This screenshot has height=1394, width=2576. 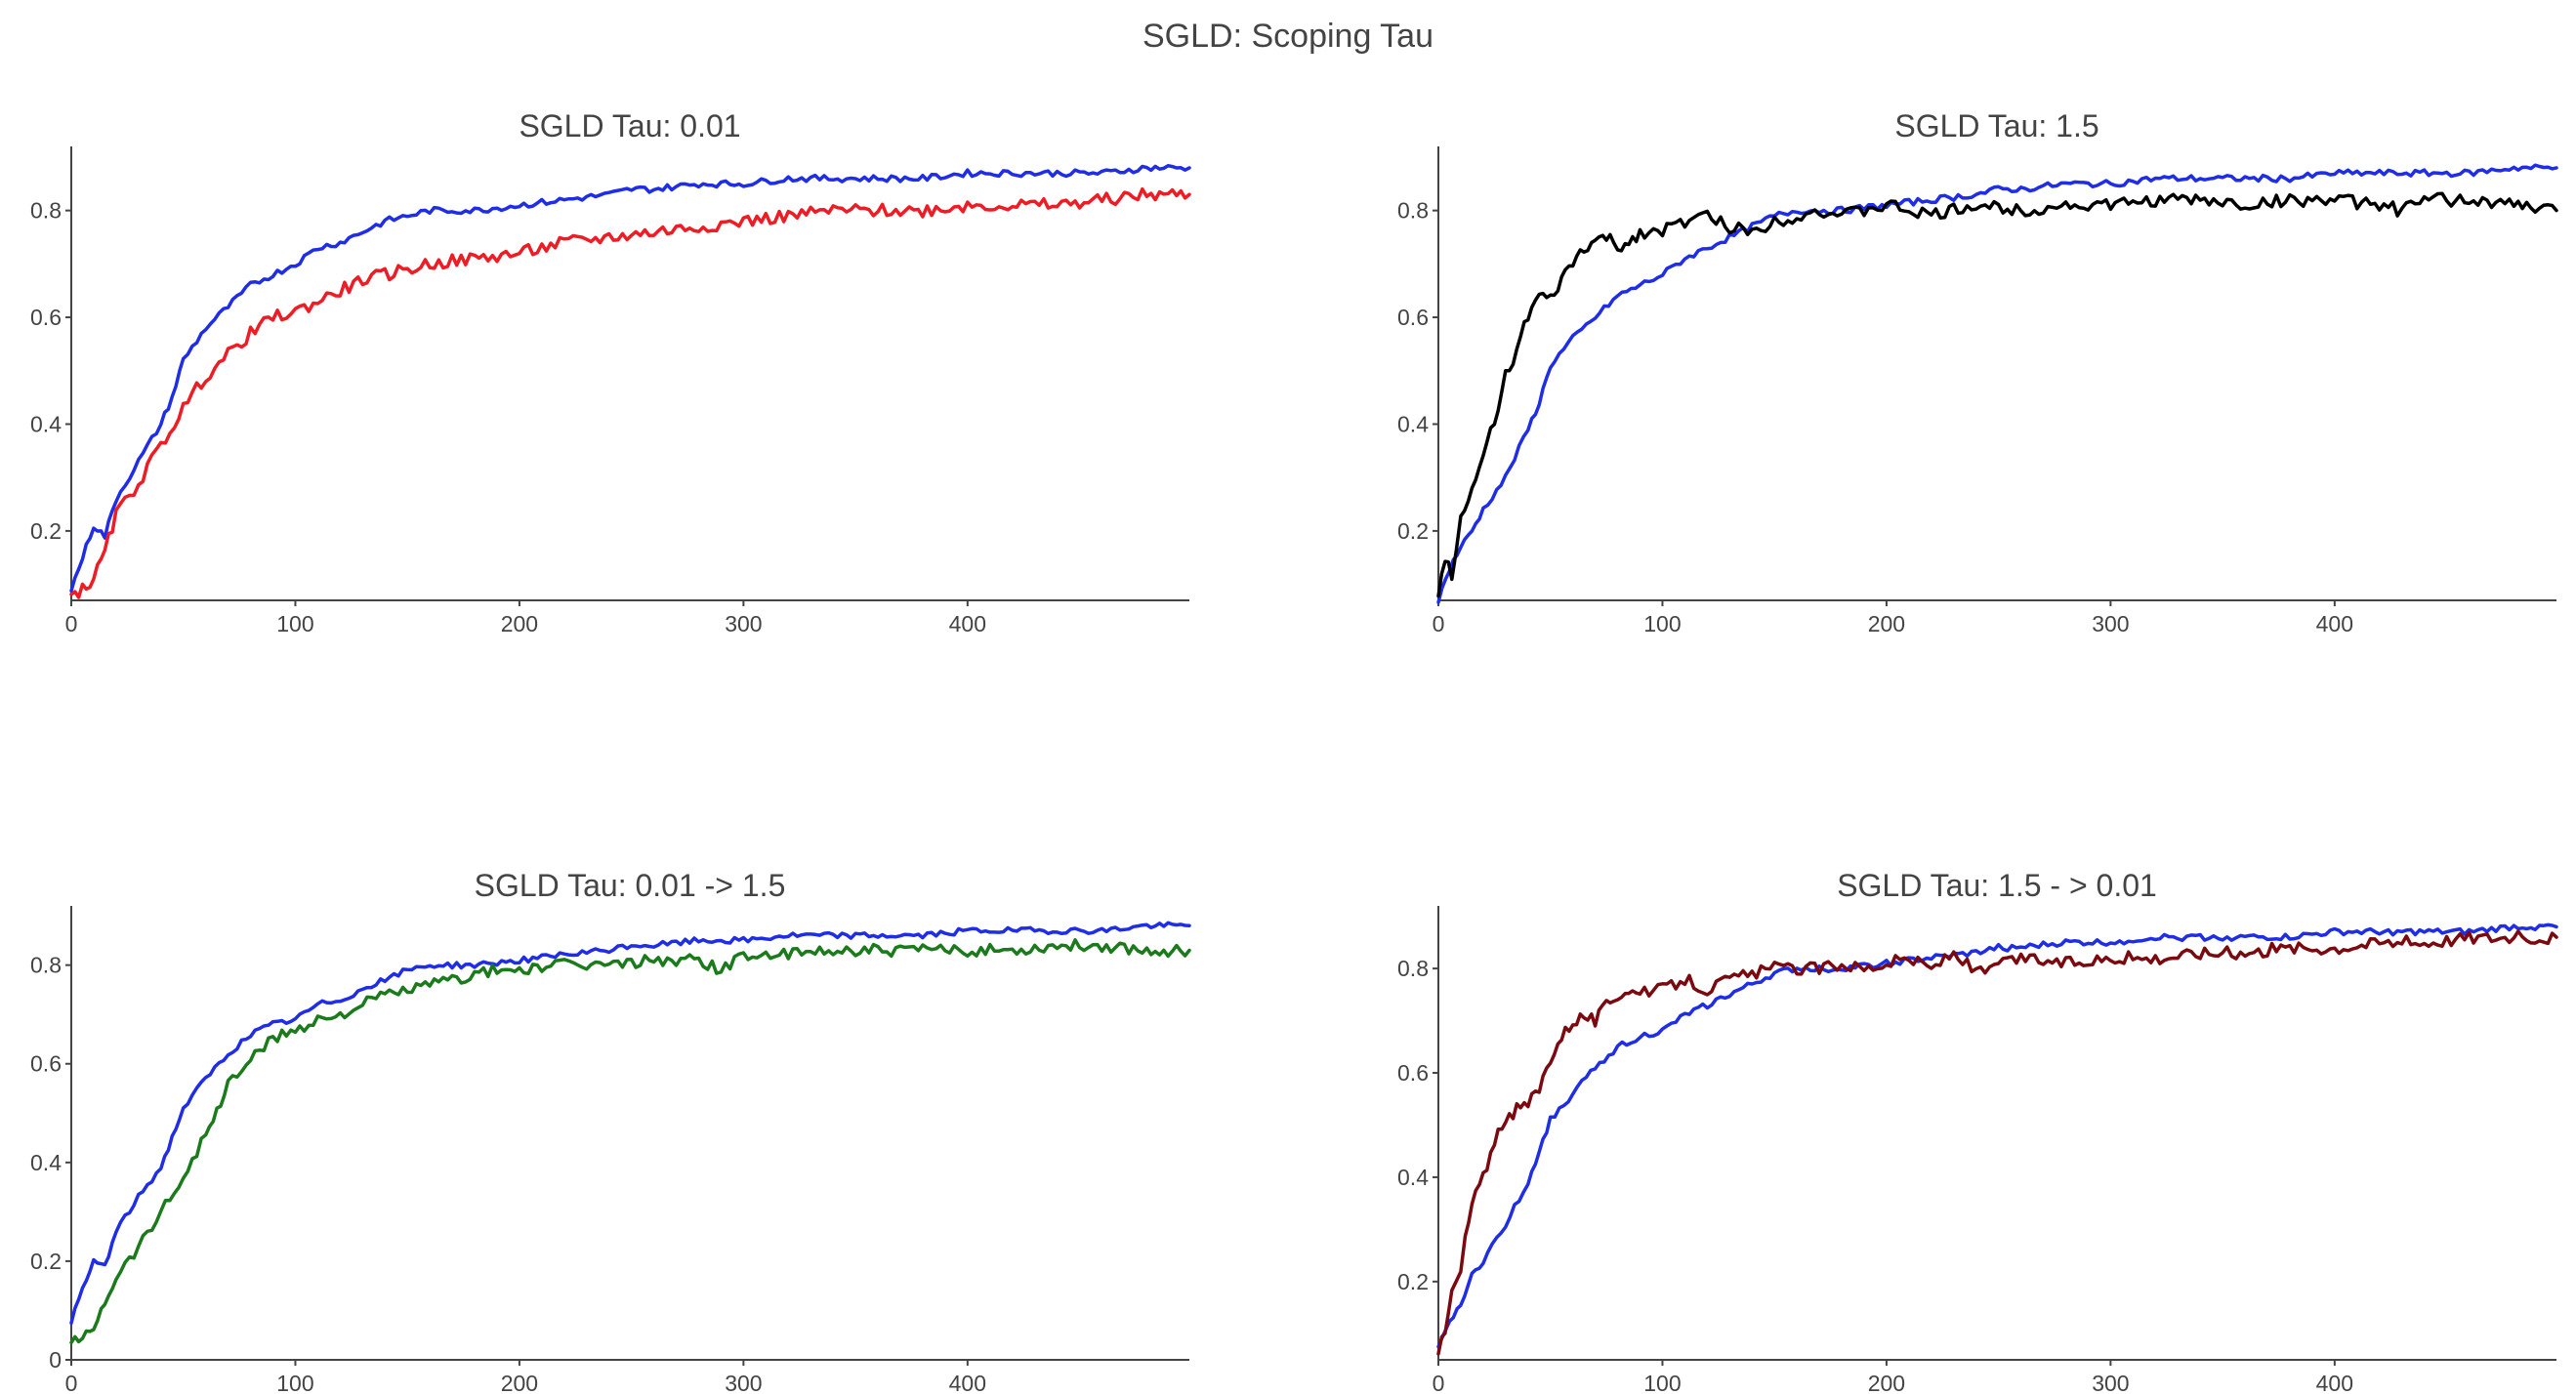 What do you see at coordinates (629, 126) in the screenshot?
I see `subplot-title: SGLD Tau: 0.01` at bounding box center [629, 126].